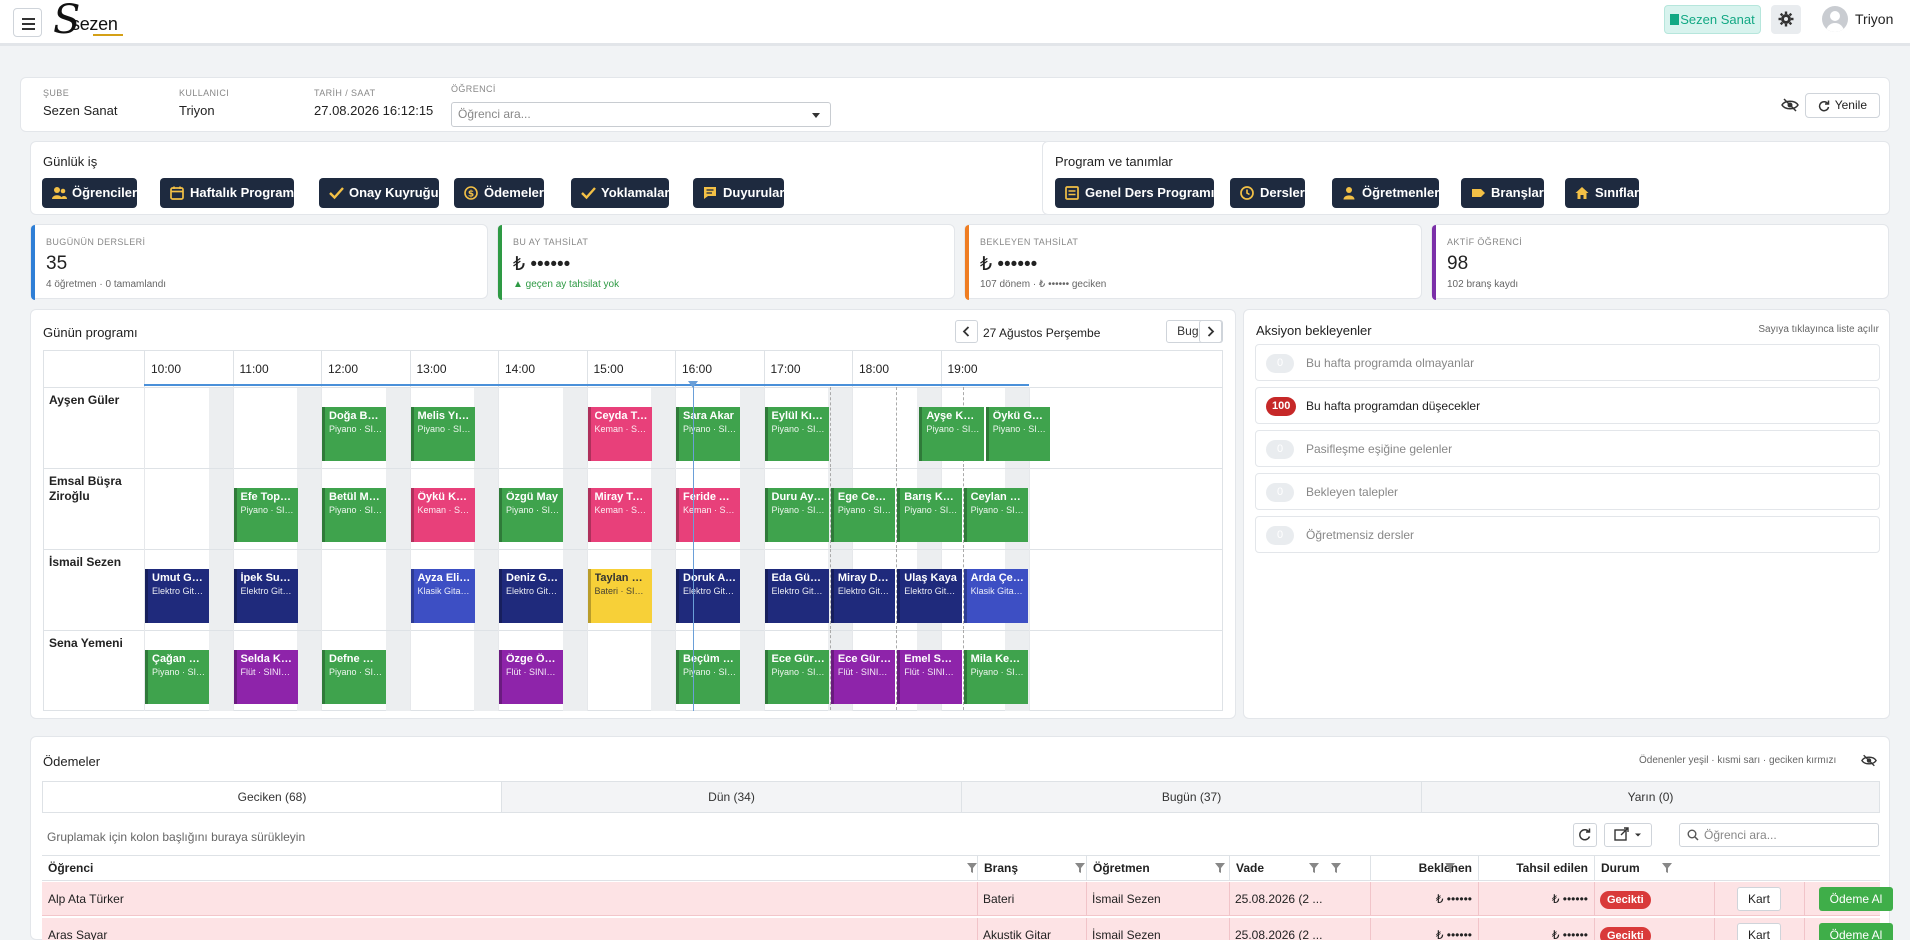 This screenshot has width=1910, height=940. Describe the element at coordinates (1249, 868) in the screenshot. I see `col-vade: Vade` at that location.